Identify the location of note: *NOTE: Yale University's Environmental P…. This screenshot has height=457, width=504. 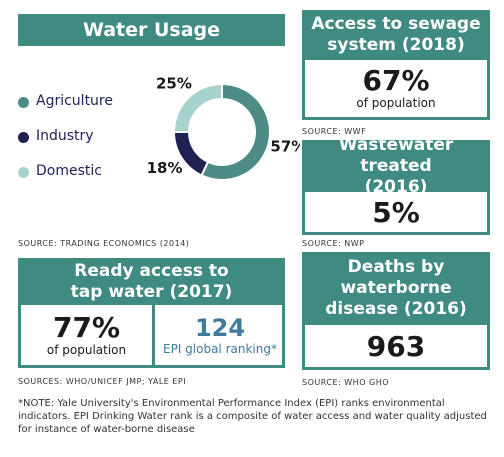
(252, 416).